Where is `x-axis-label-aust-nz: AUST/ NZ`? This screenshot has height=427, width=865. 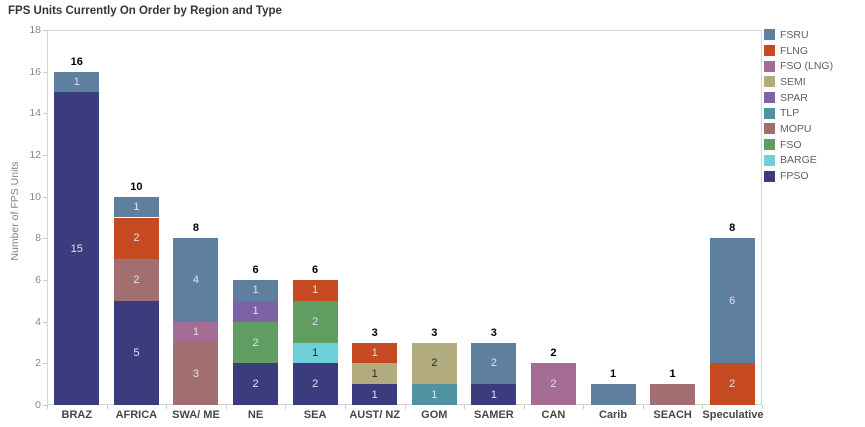
x-axis-label-aust-nz: AUST/ NZ is located at coordinates (375, 415).